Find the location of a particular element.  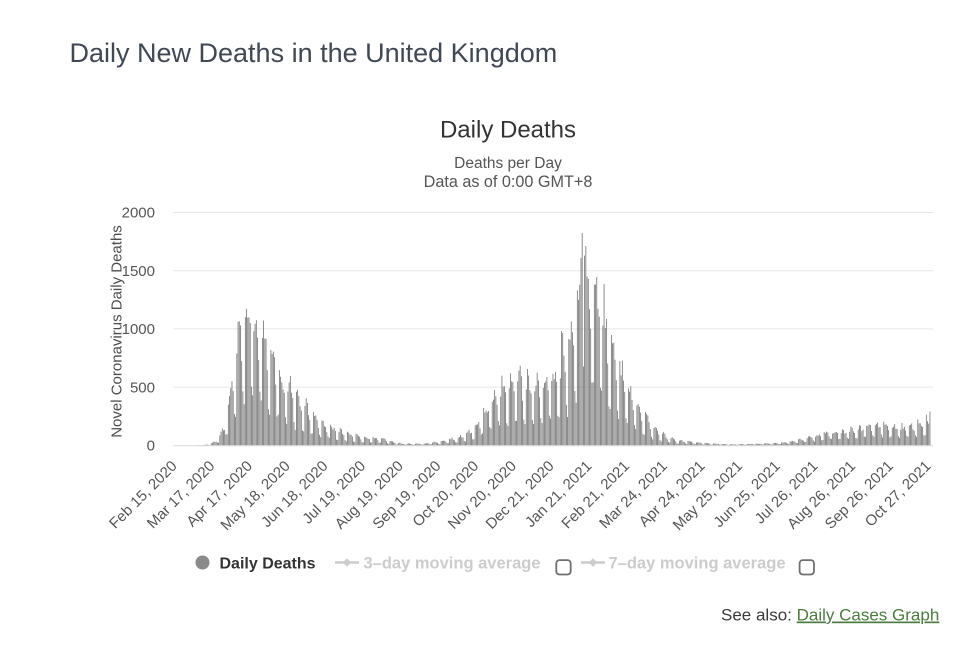

svg-text: Deaths per Day is located at coordinates (508, 163).